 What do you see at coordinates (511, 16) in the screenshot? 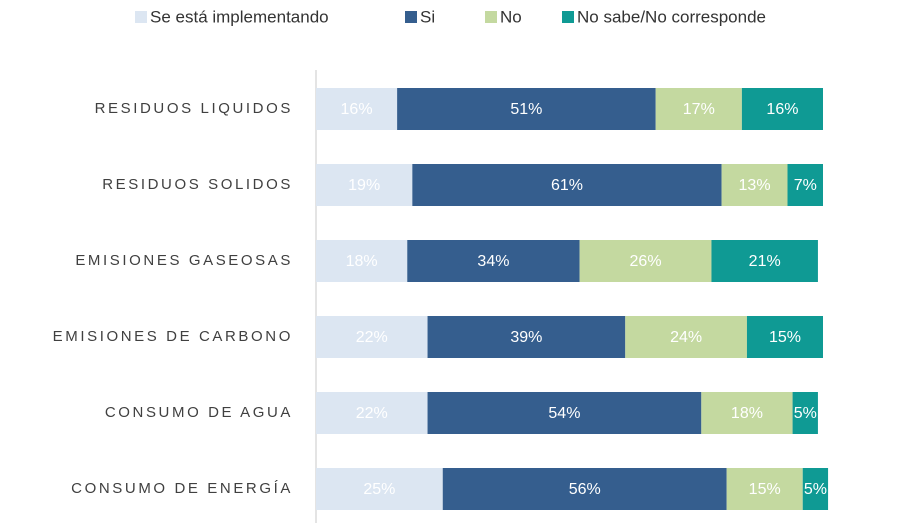
I see `legend-label: No` at bounding box center [511, 16].